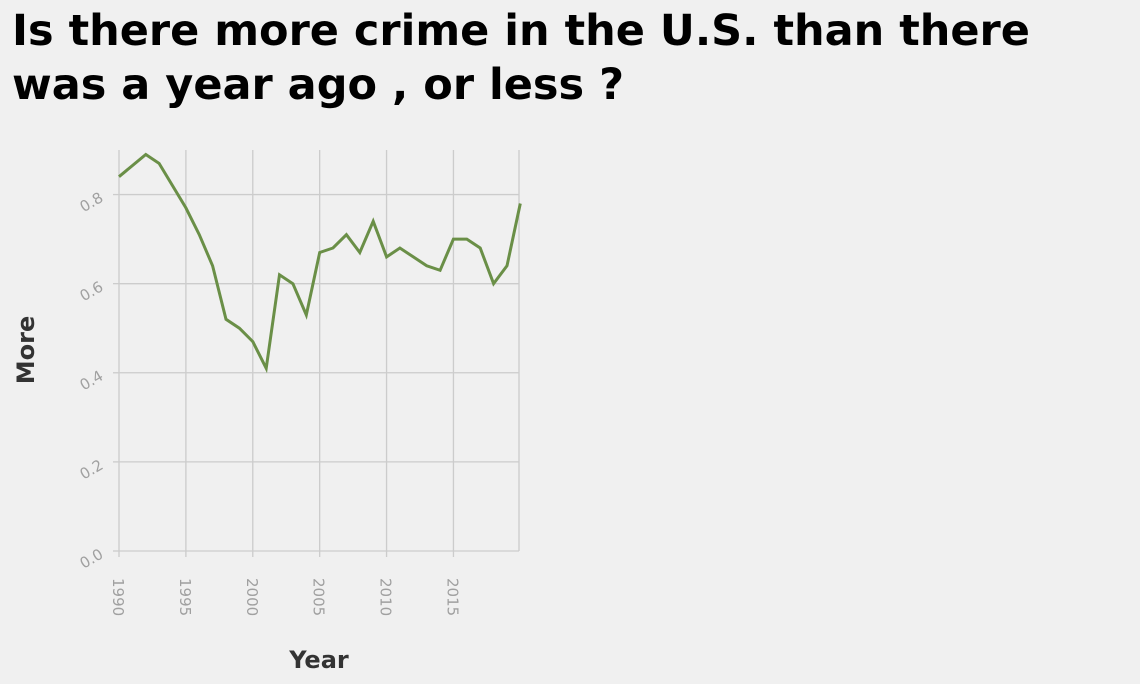  Describe the element at coordinates (118, 597) in the screenshot. I see `x-tick-label: 1990` at that location.